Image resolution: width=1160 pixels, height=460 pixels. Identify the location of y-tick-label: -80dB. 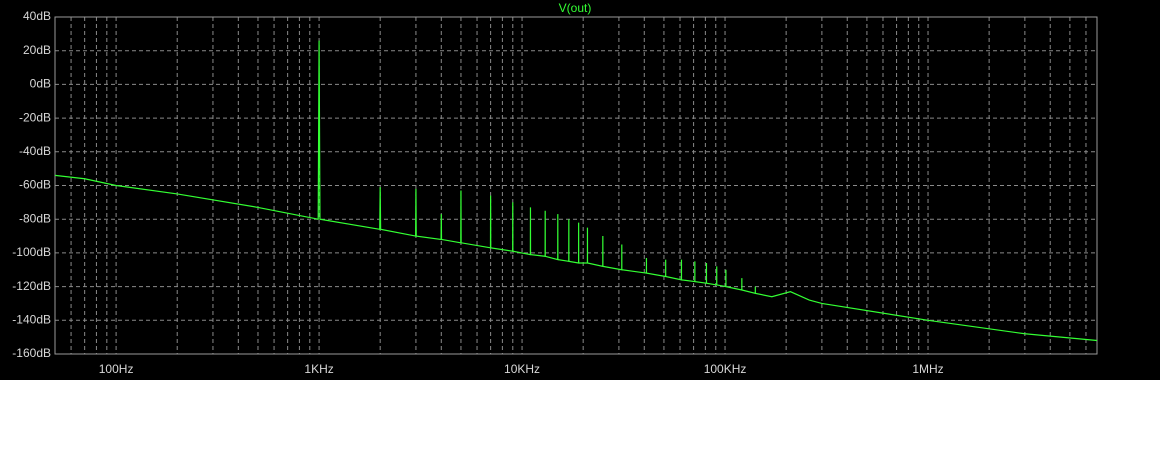
(35, 218).